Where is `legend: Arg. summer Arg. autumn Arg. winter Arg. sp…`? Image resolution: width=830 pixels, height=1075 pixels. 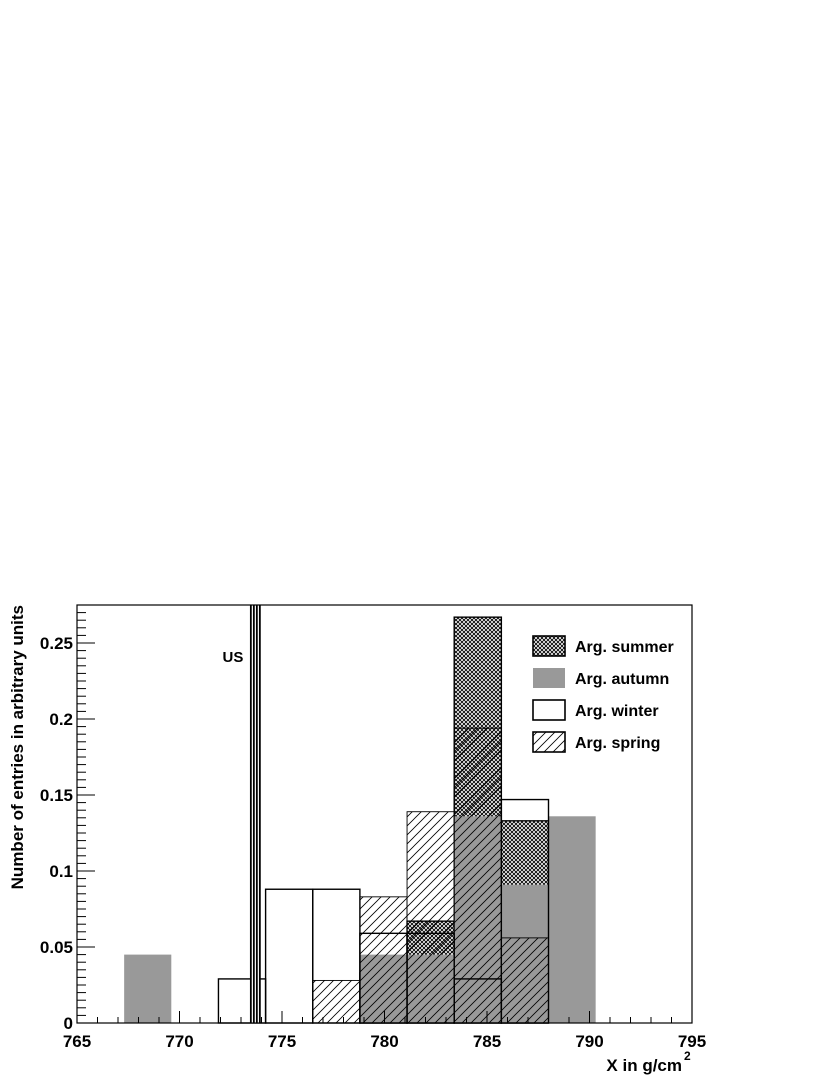 legend: Arg. summer Arg. autumn Arg. winter Arg. sp… is located at coordinates (603, 694).